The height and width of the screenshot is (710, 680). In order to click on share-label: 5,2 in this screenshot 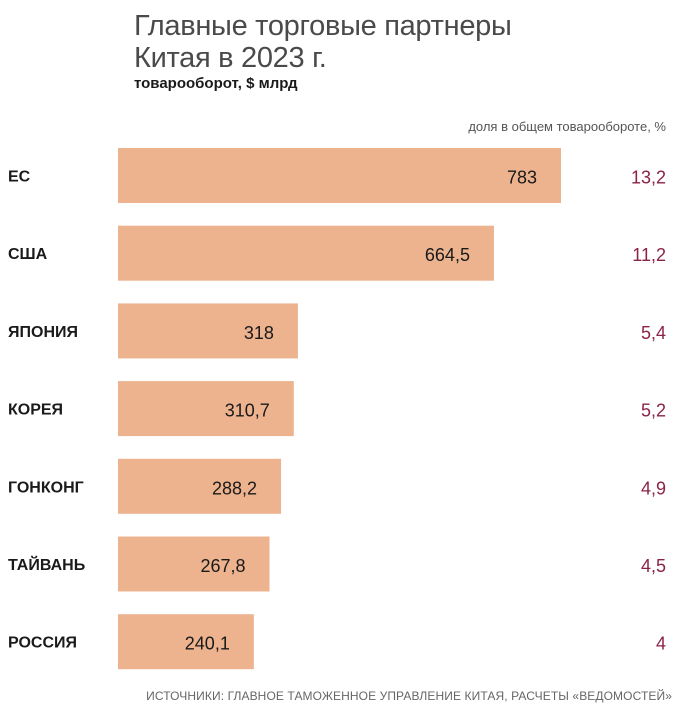, I will do `click(653, 411)`.